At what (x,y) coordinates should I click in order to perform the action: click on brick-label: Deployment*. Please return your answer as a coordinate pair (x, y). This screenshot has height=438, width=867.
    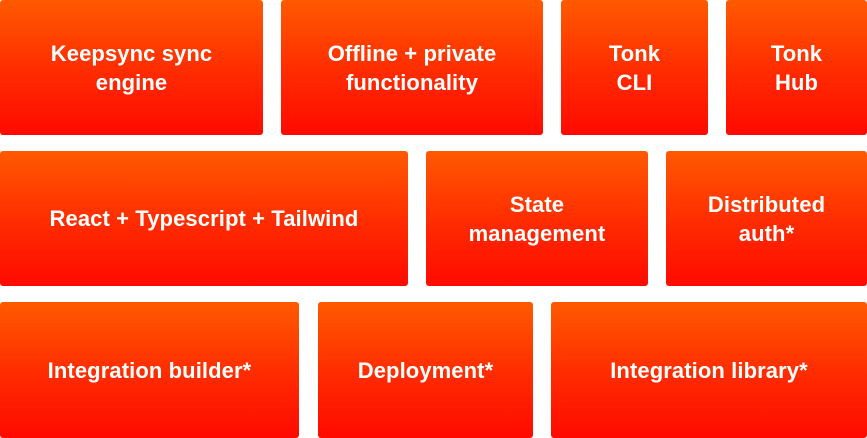
    Looking at the image, I should click on (425, 370).